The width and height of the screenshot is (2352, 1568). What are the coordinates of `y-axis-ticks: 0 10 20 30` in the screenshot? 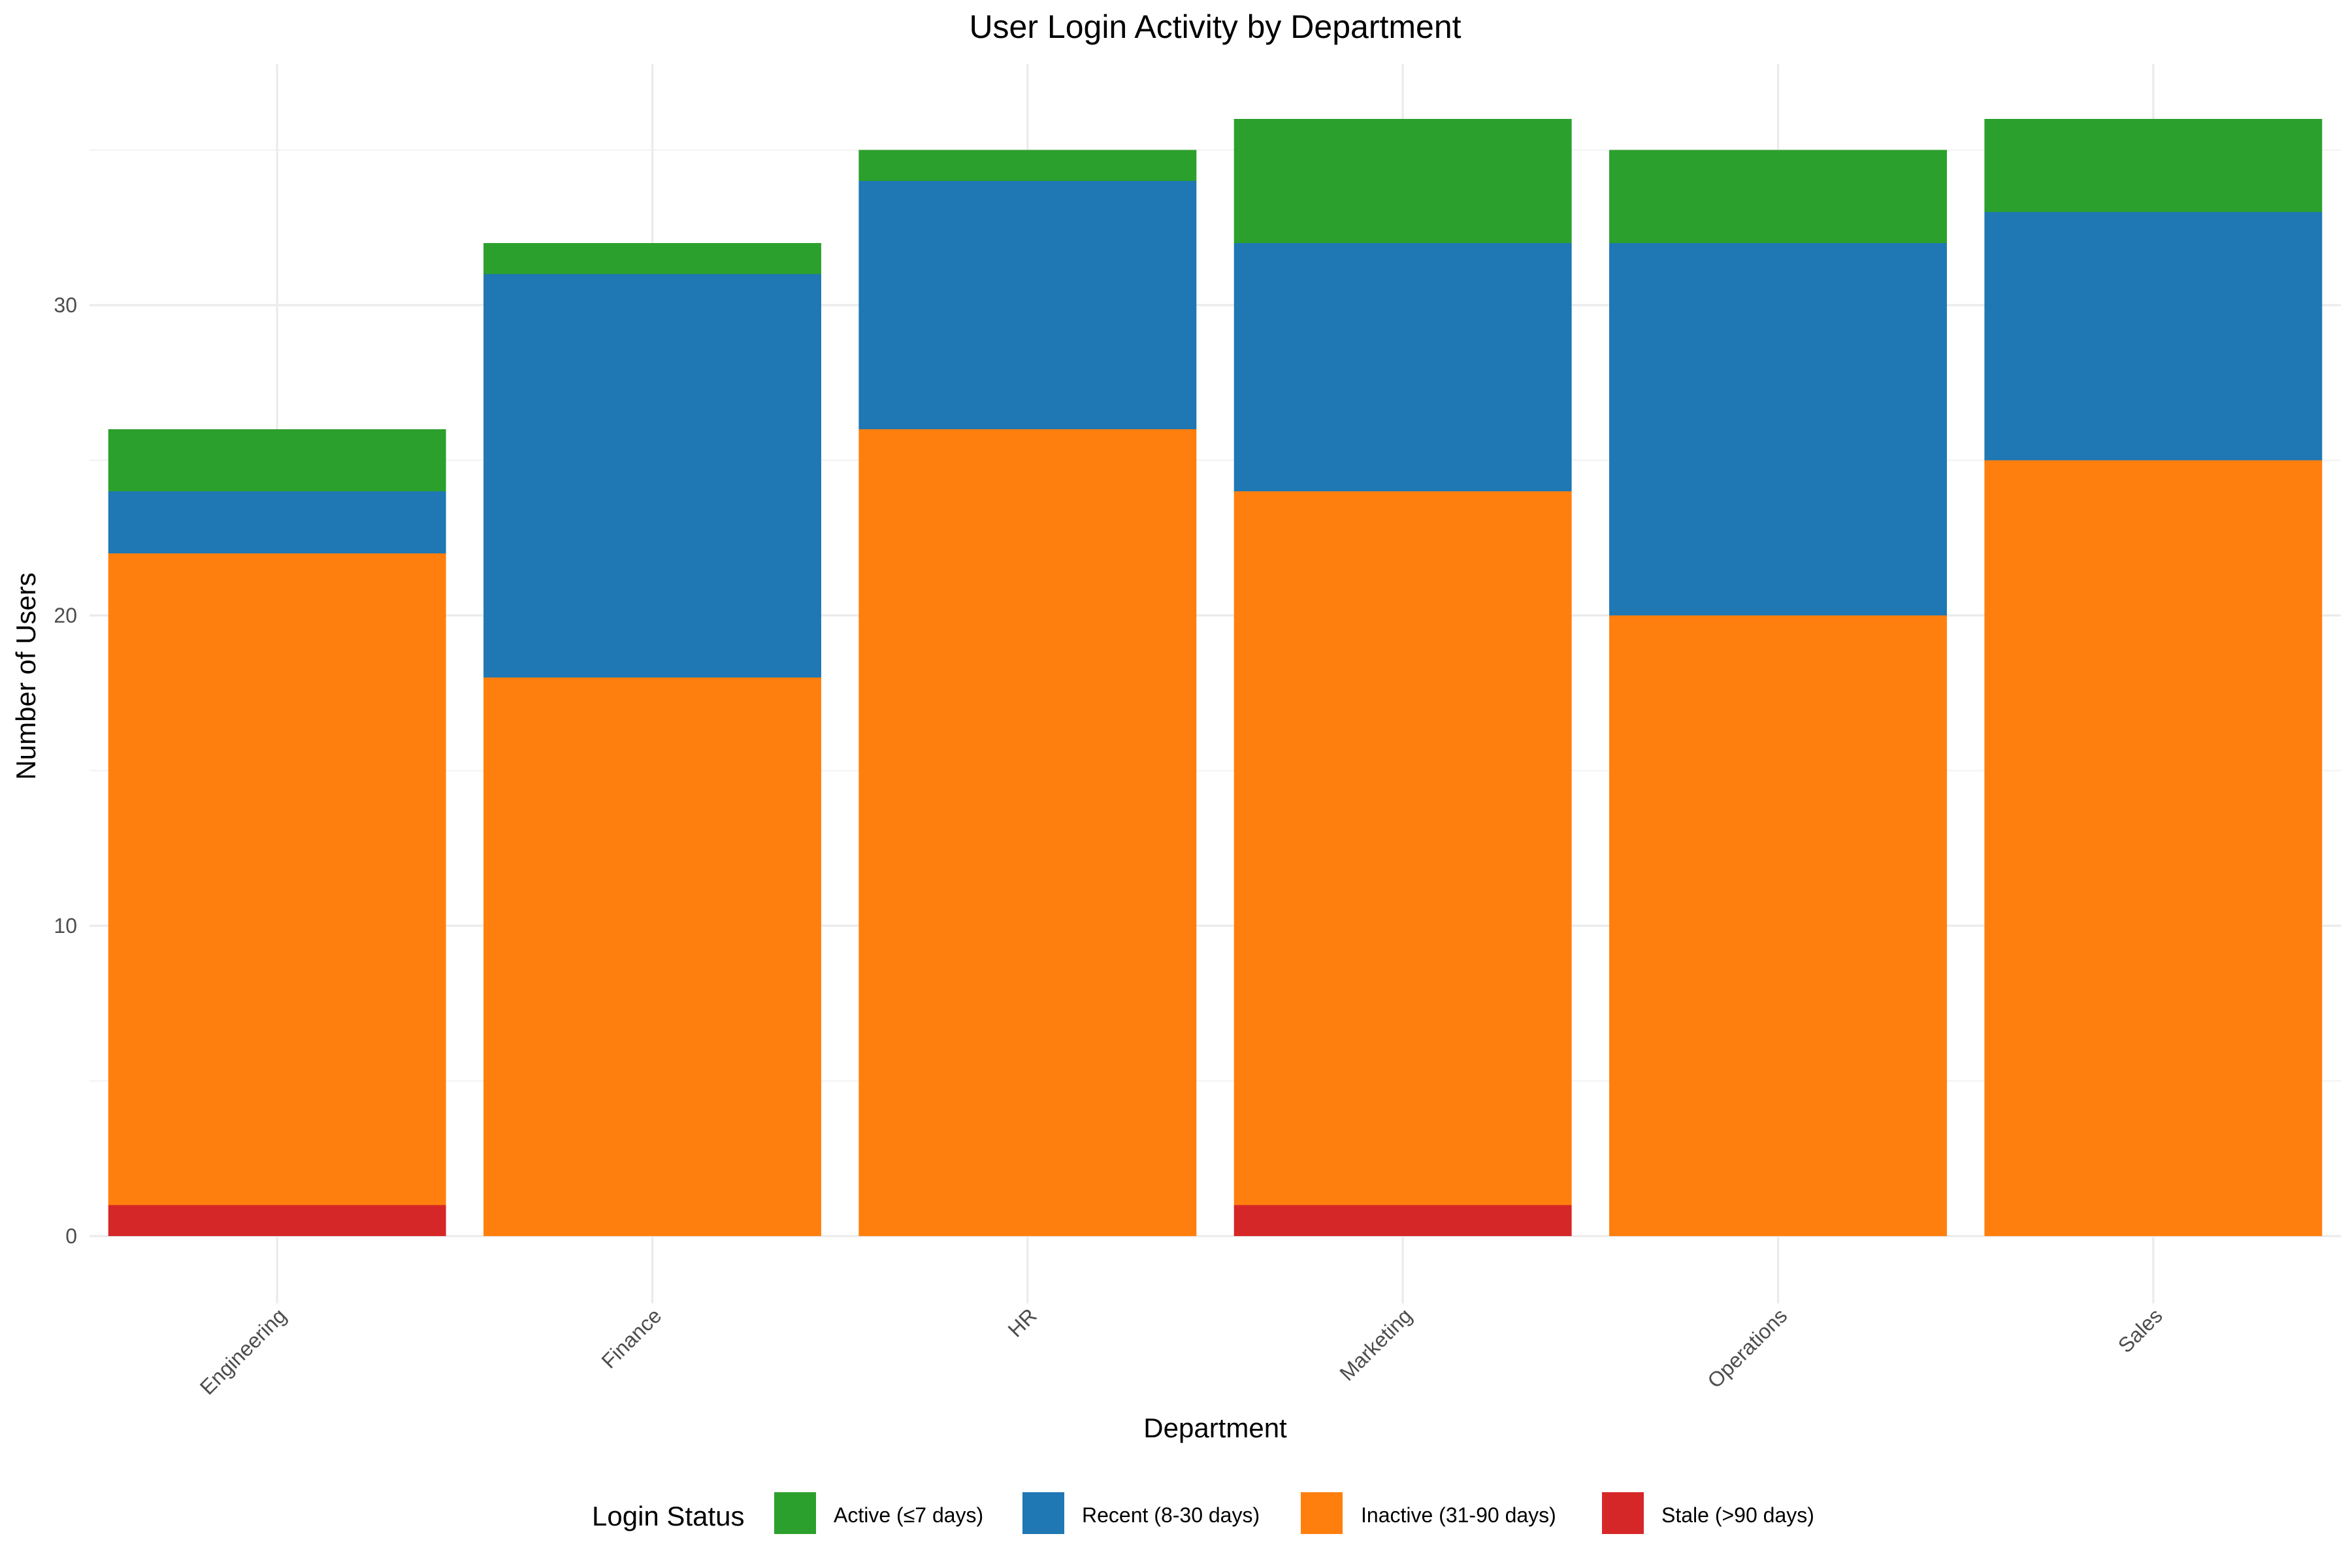 It's located at (65, 770).